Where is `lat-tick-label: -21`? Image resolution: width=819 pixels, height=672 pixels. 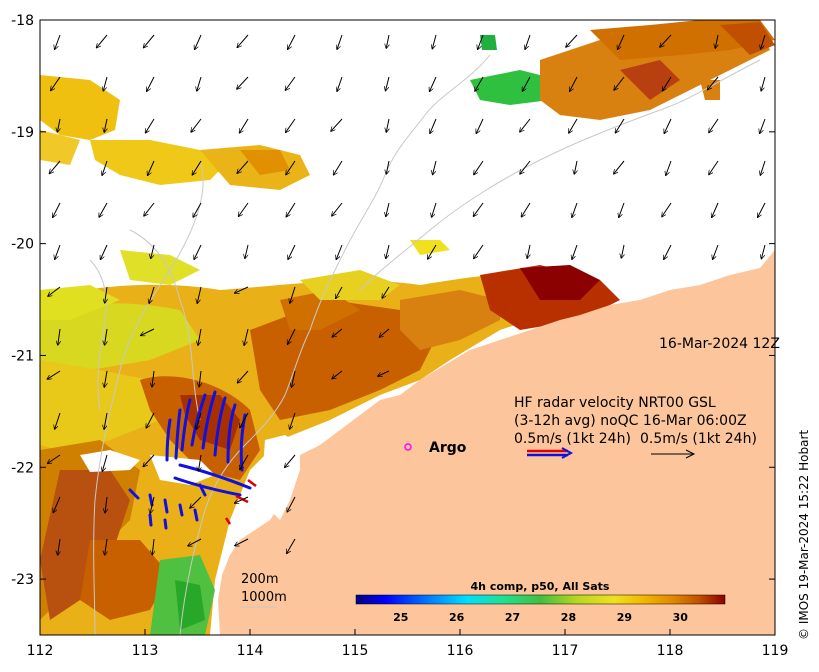 lat-tick-label: -21 is located at coordinates (22, 356).